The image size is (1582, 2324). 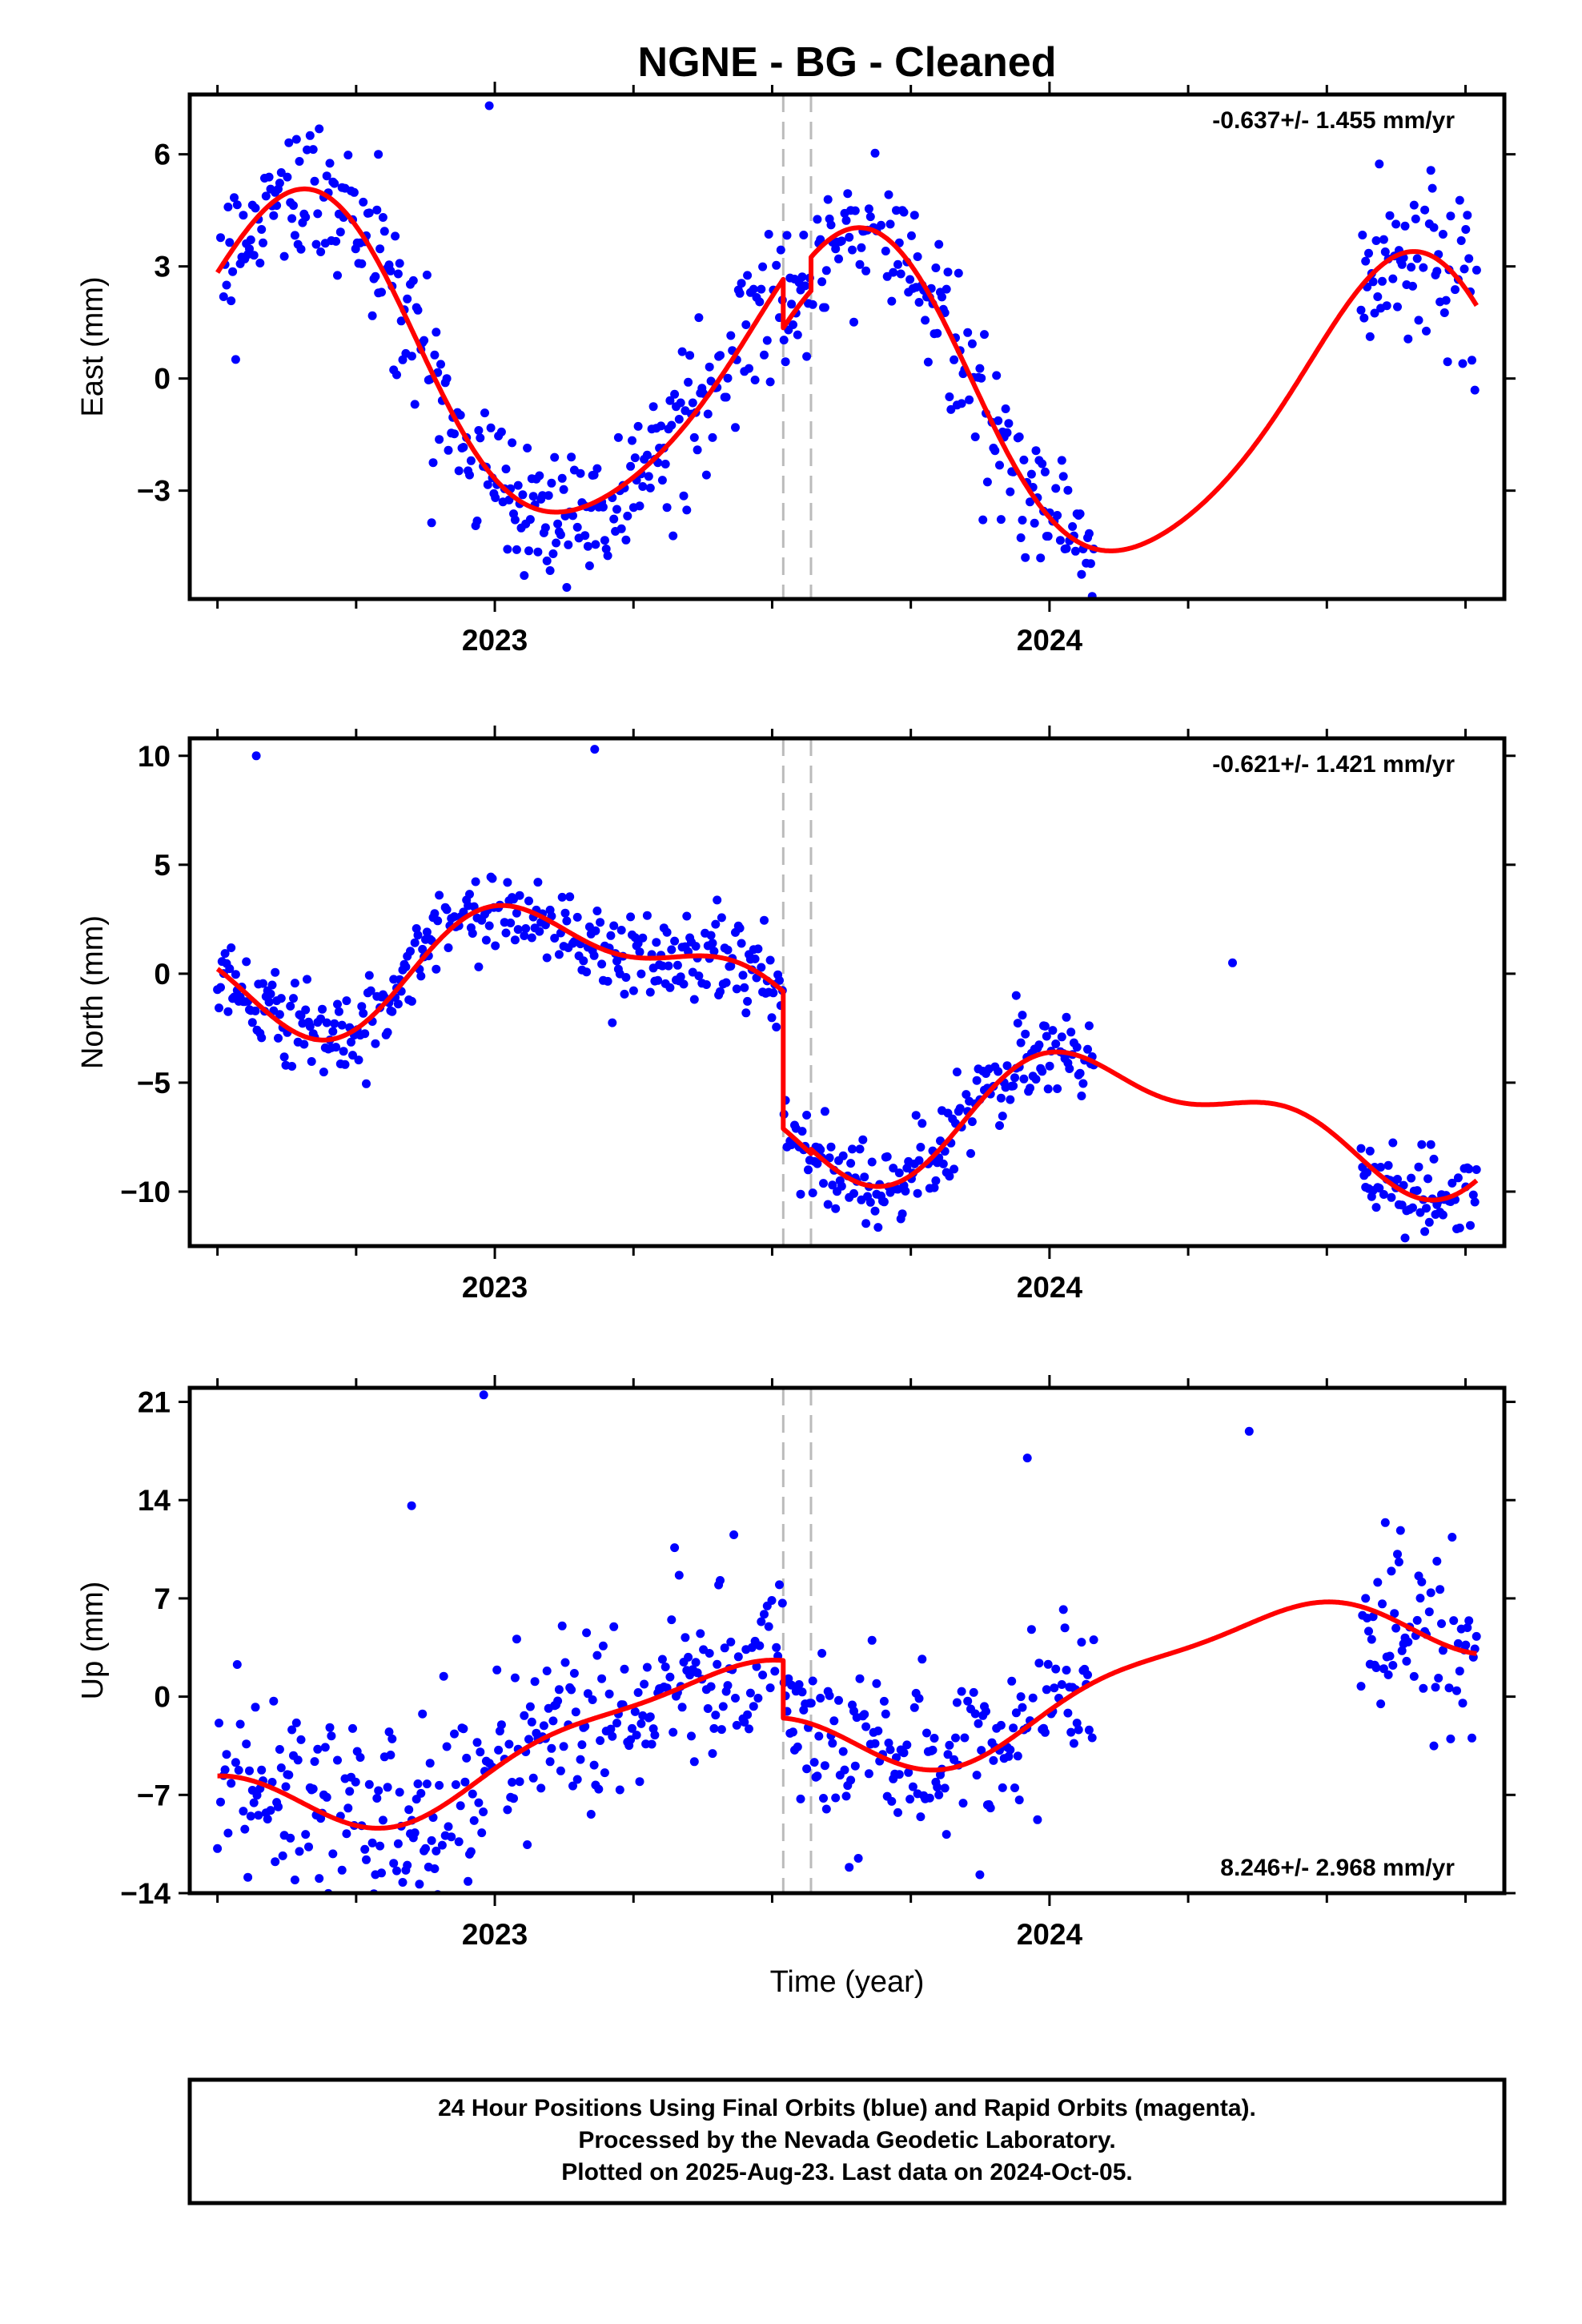 What do you see at coordinates (145, 1192) in the screenshot?
I see `y-tick-label: −10` at bounding box center [145, 1192].